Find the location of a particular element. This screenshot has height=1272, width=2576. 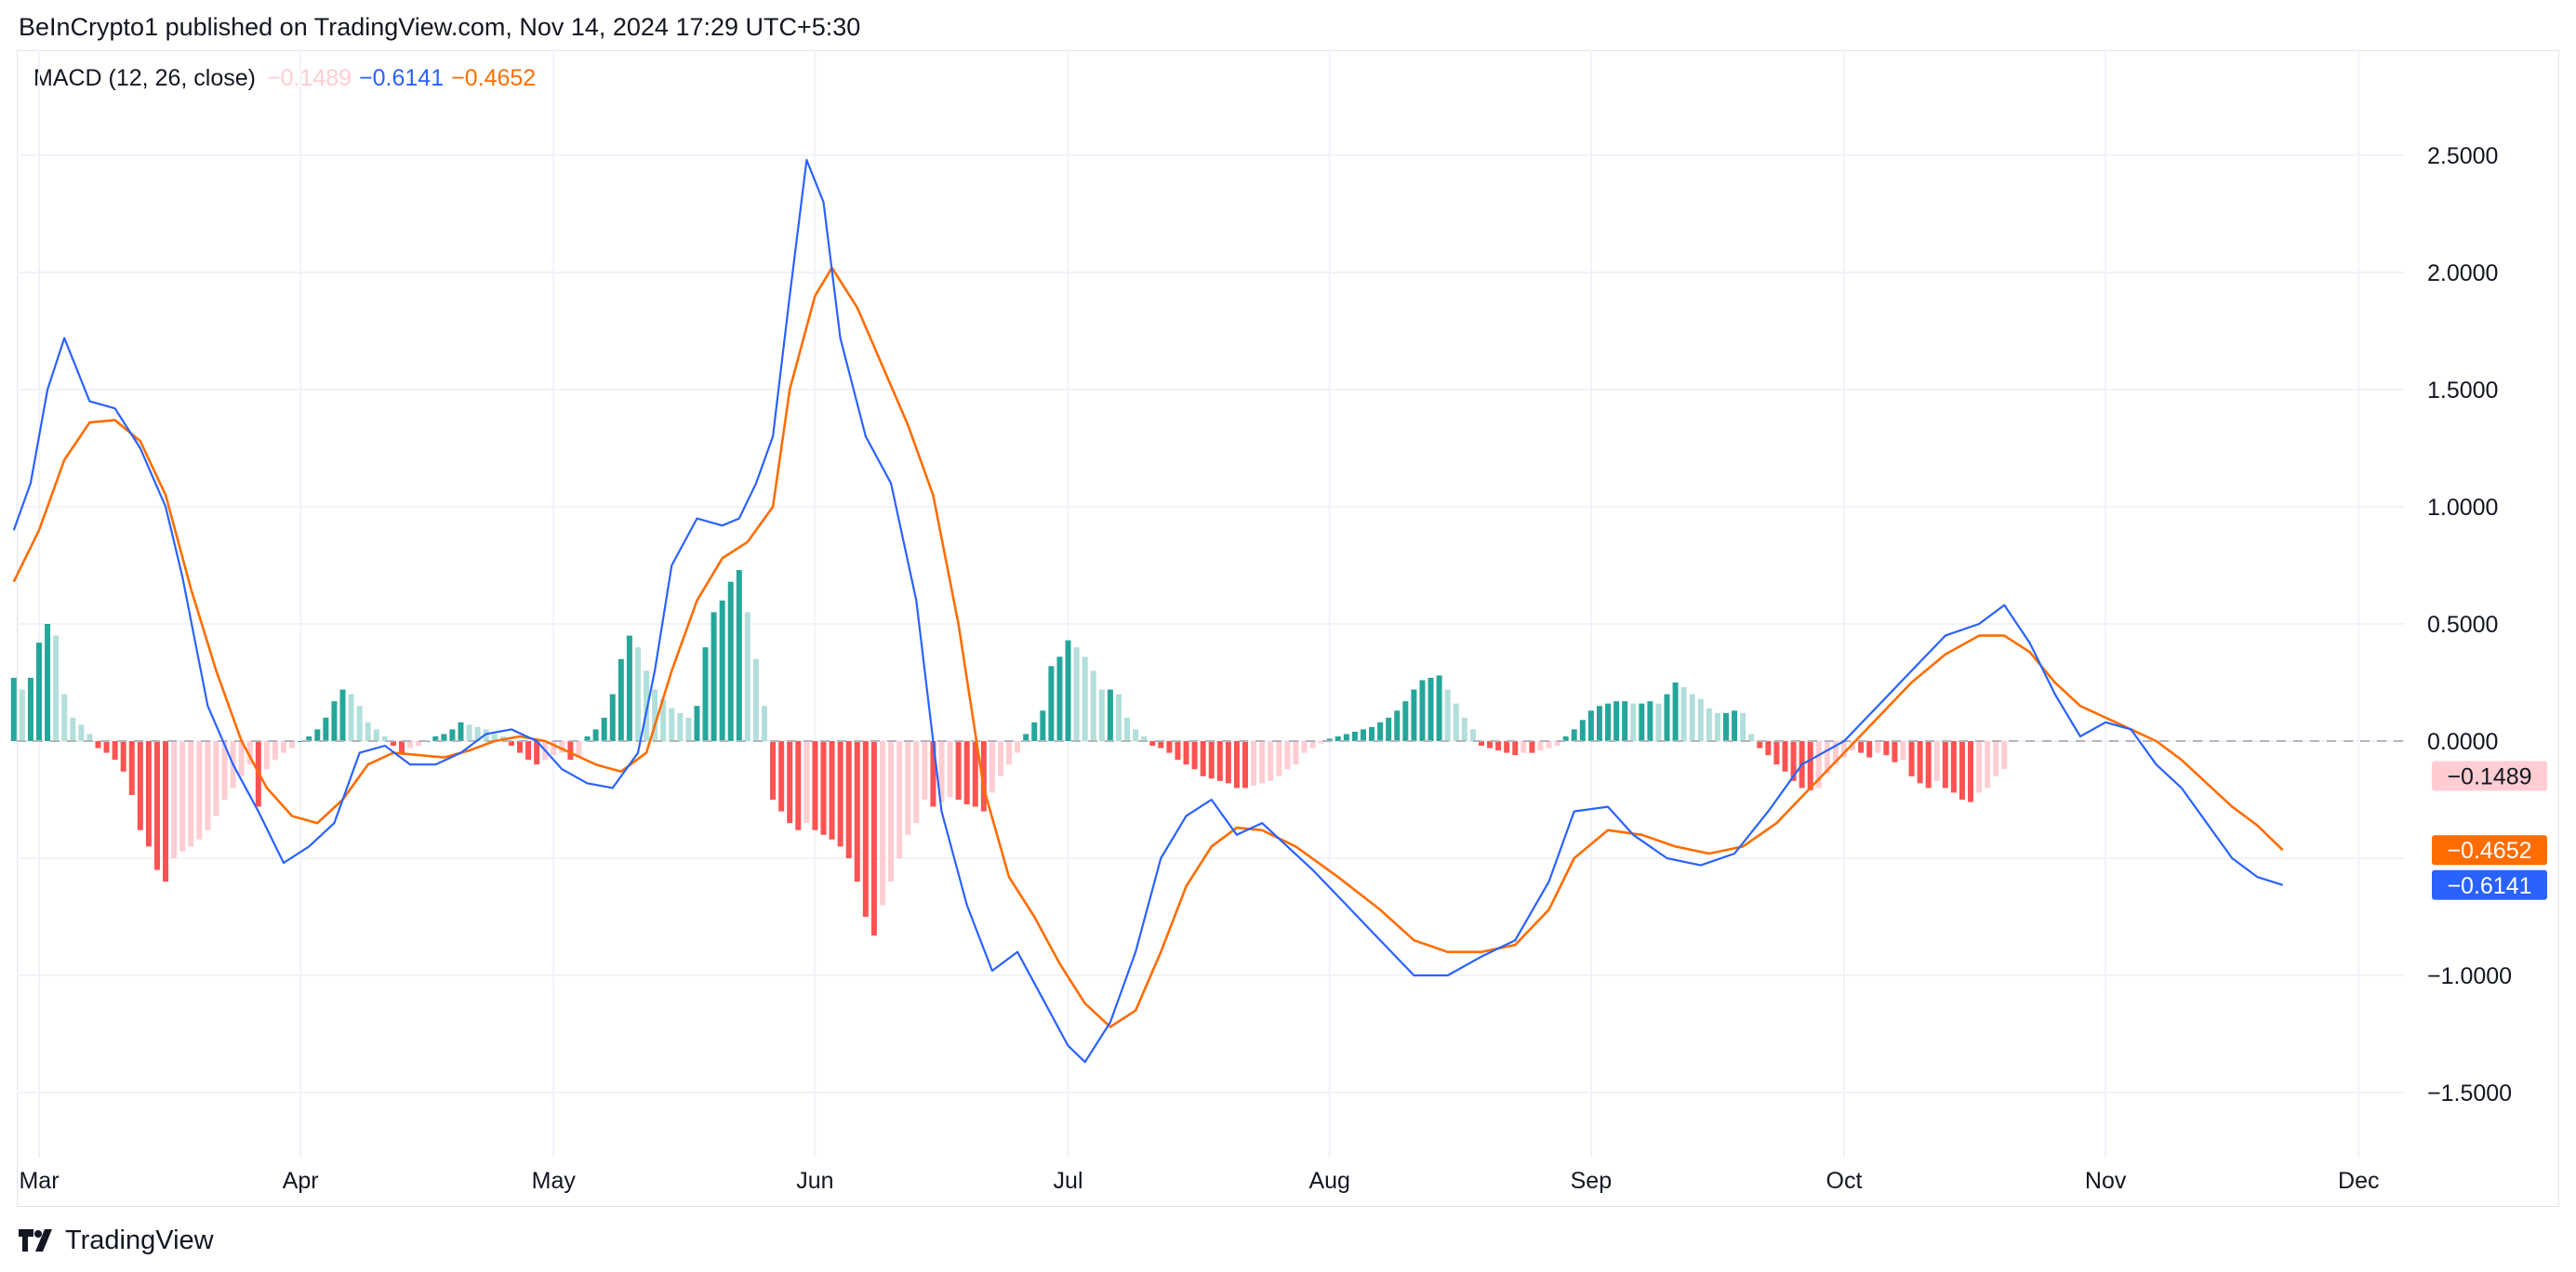

legend-signal-value: −0.4652 is located at coordinates (494, 78).